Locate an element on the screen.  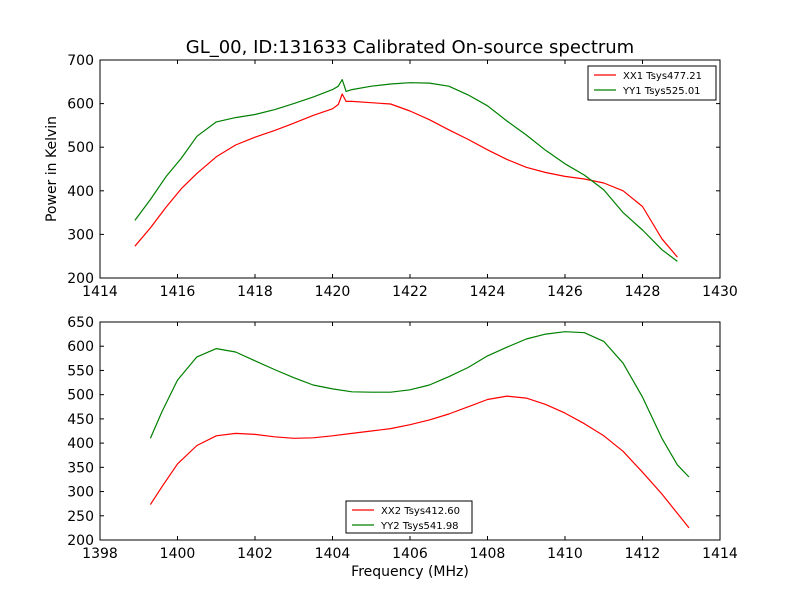
legend-entry: XX1 Tsys477.21 is located at coordinates (662, 76).